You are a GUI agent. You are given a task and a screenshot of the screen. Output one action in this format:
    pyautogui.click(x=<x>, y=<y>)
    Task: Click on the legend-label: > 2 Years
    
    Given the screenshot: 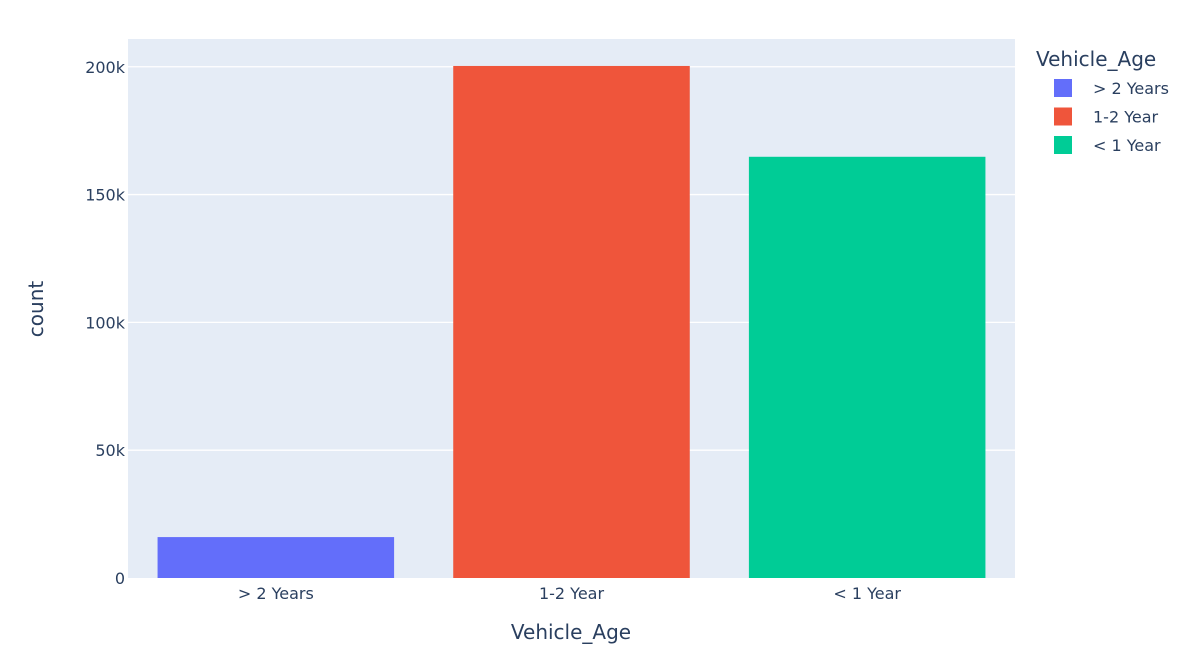 What is the action you would take?
    pyautogui.click(x=1131, y=88)
    